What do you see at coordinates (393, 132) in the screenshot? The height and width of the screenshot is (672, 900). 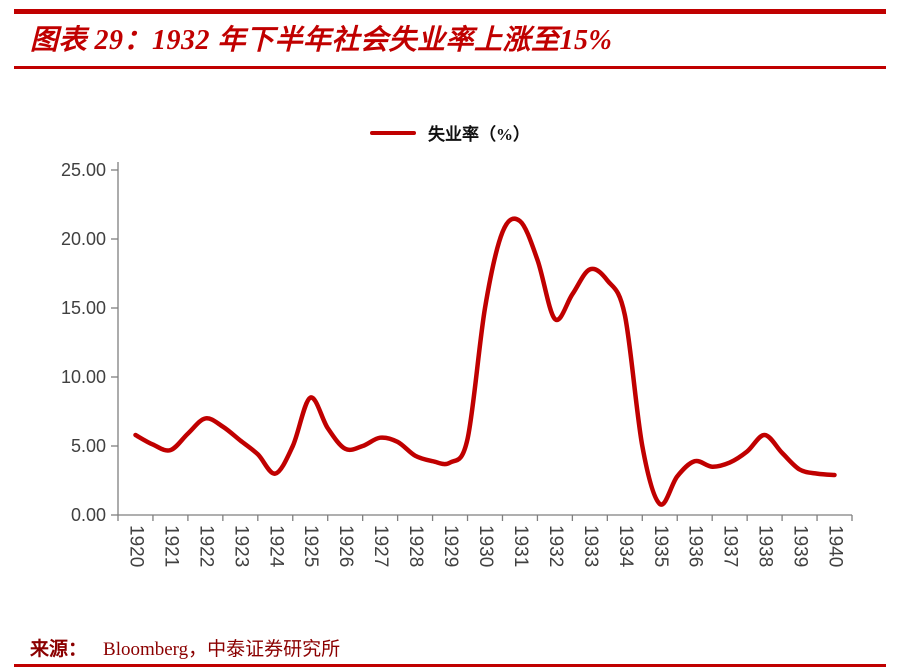 I see `legend-line-icon` at bounding box center [393, 132].